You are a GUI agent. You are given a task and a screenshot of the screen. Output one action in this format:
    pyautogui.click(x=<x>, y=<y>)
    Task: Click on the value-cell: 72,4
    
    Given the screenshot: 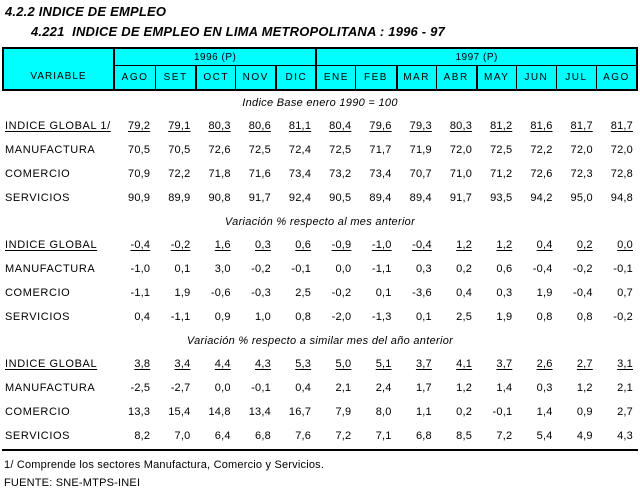 What is the action you would take?
    pyautogui.click(x=300, y=150)
    